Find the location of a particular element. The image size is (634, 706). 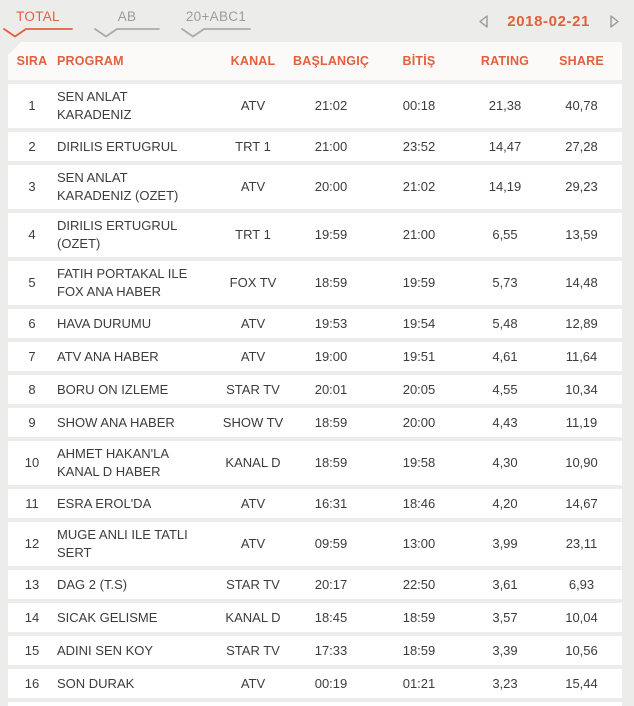

share-cell: 6,93 is located at coordinates (581, 584).